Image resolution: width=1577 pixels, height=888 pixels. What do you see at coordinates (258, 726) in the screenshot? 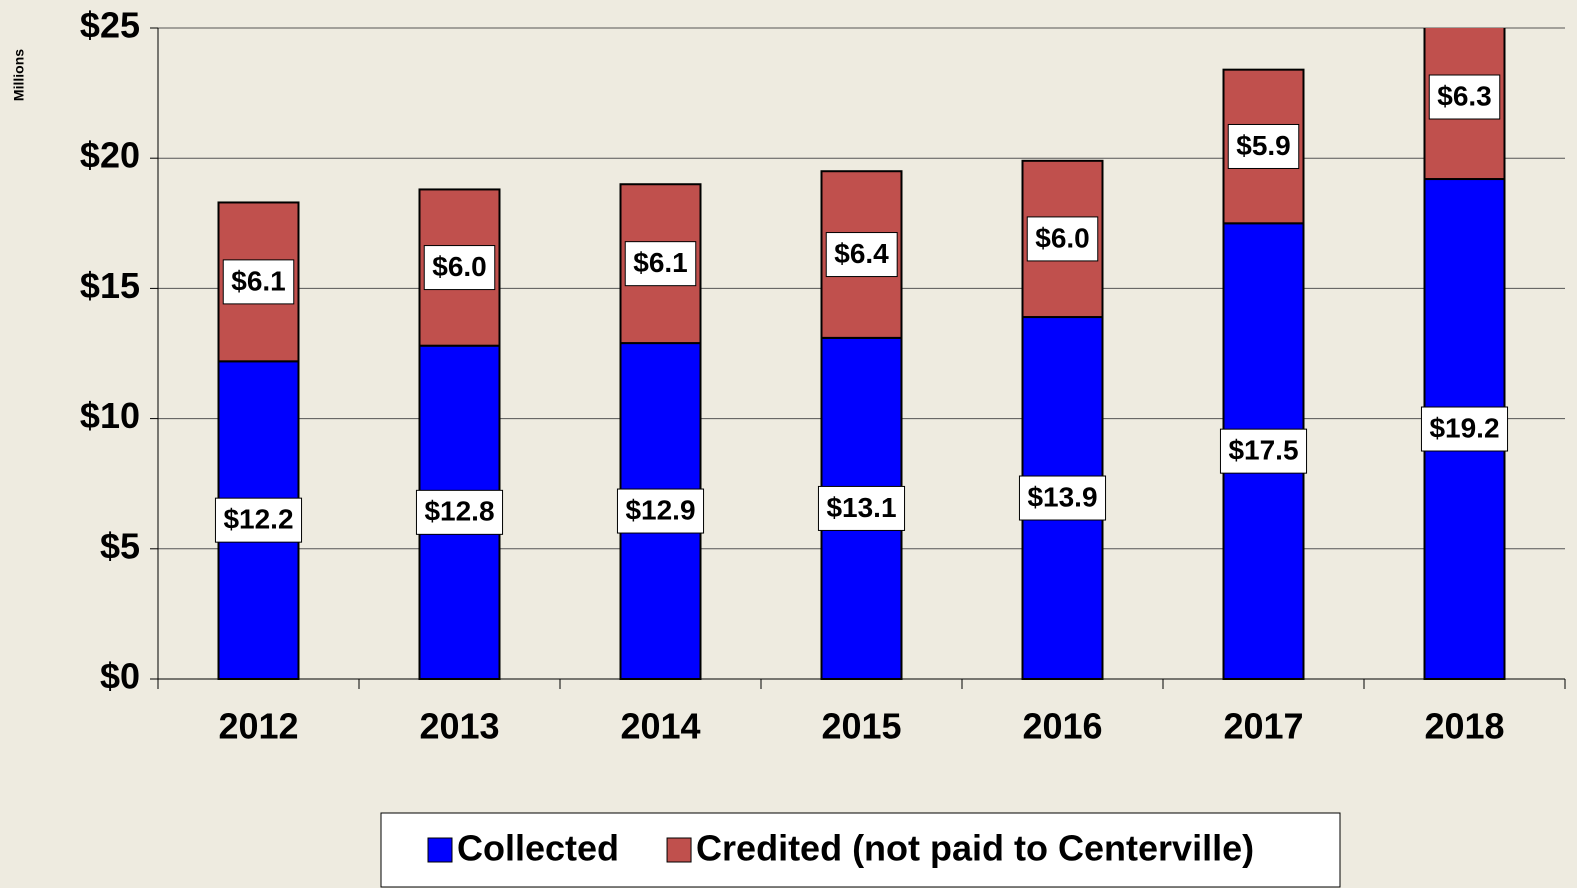
I see `x-tick-label: 2012` at bounding box center [258, 726].